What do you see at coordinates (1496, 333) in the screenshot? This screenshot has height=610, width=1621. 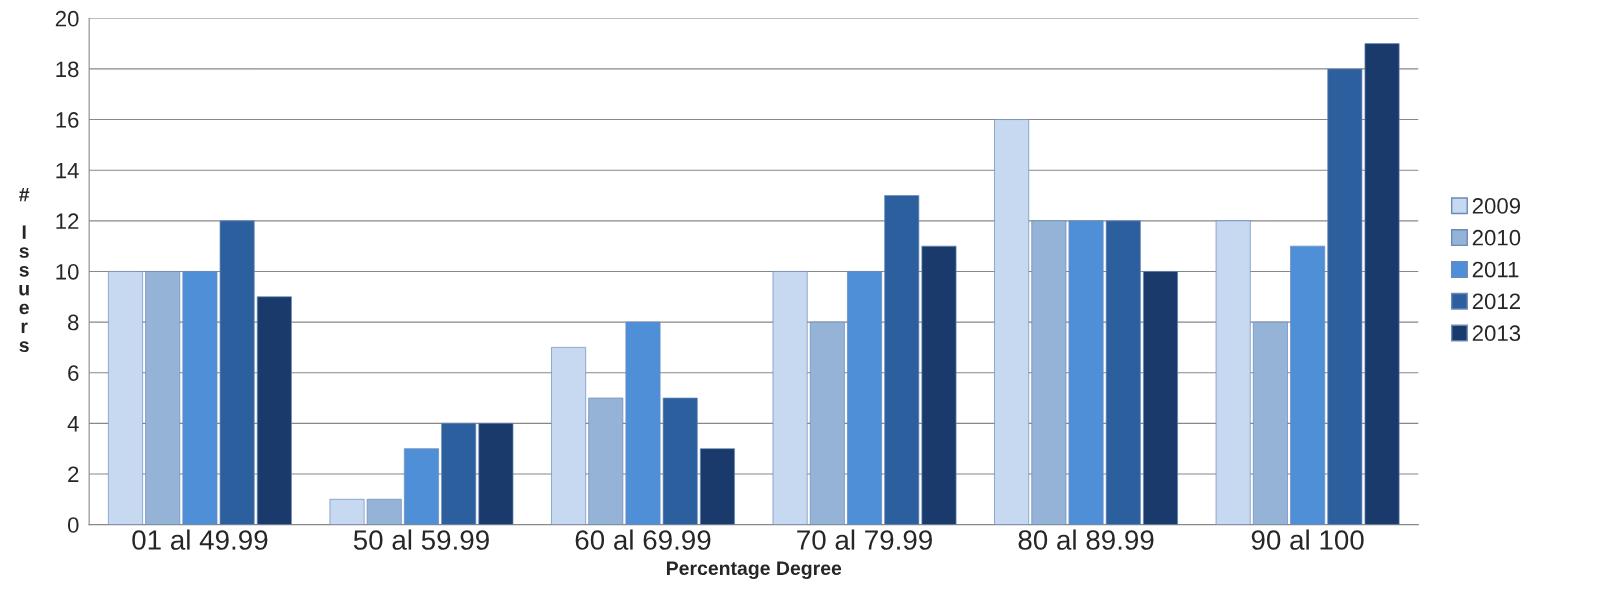 I see `legend-label: 2013` at bounding box center [1496, 333].